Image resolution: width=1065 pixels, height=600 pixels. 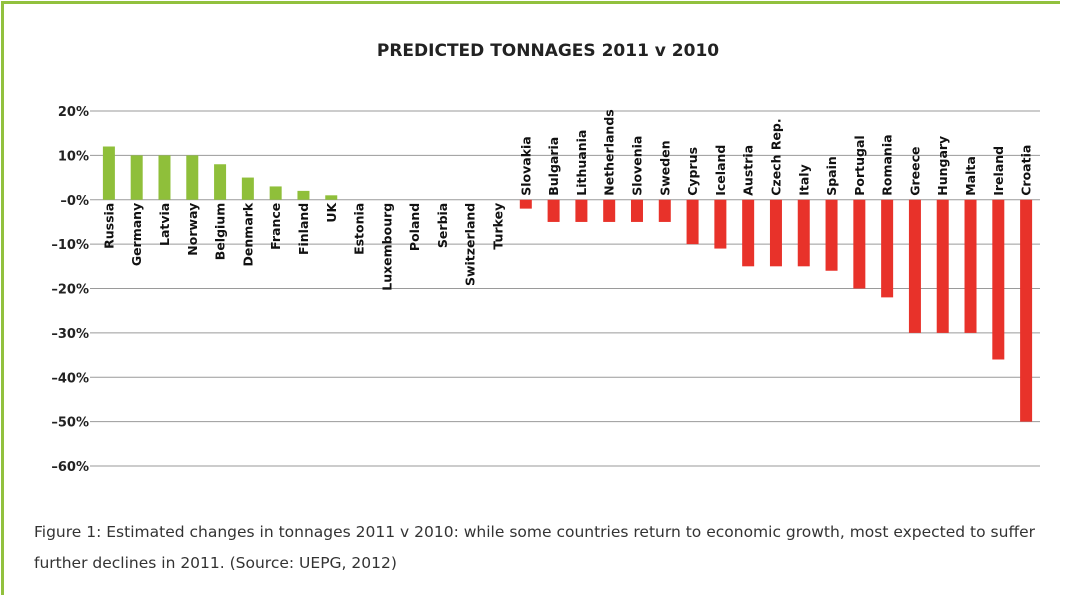 I want to click on bar-slovakia, so click(x=526, y=204).